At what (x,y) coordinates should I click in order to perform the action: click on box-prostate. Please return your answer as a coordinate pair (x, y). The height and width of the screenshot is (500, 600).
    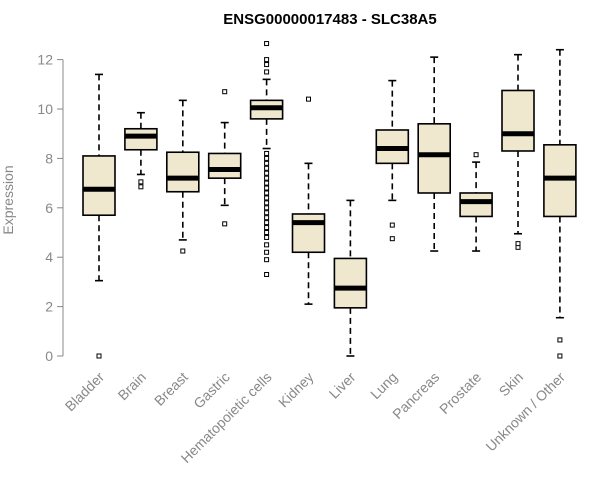
    Looking at the image, I should click on (476, 202).